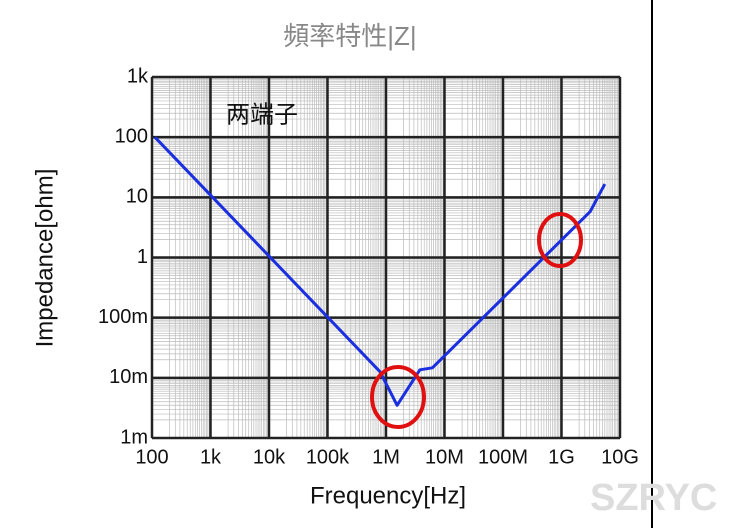  What do you see at coordinates (128, 377) in the screenshot?
I see `y-tick-label: 10m` at bounding box center [128, 377].